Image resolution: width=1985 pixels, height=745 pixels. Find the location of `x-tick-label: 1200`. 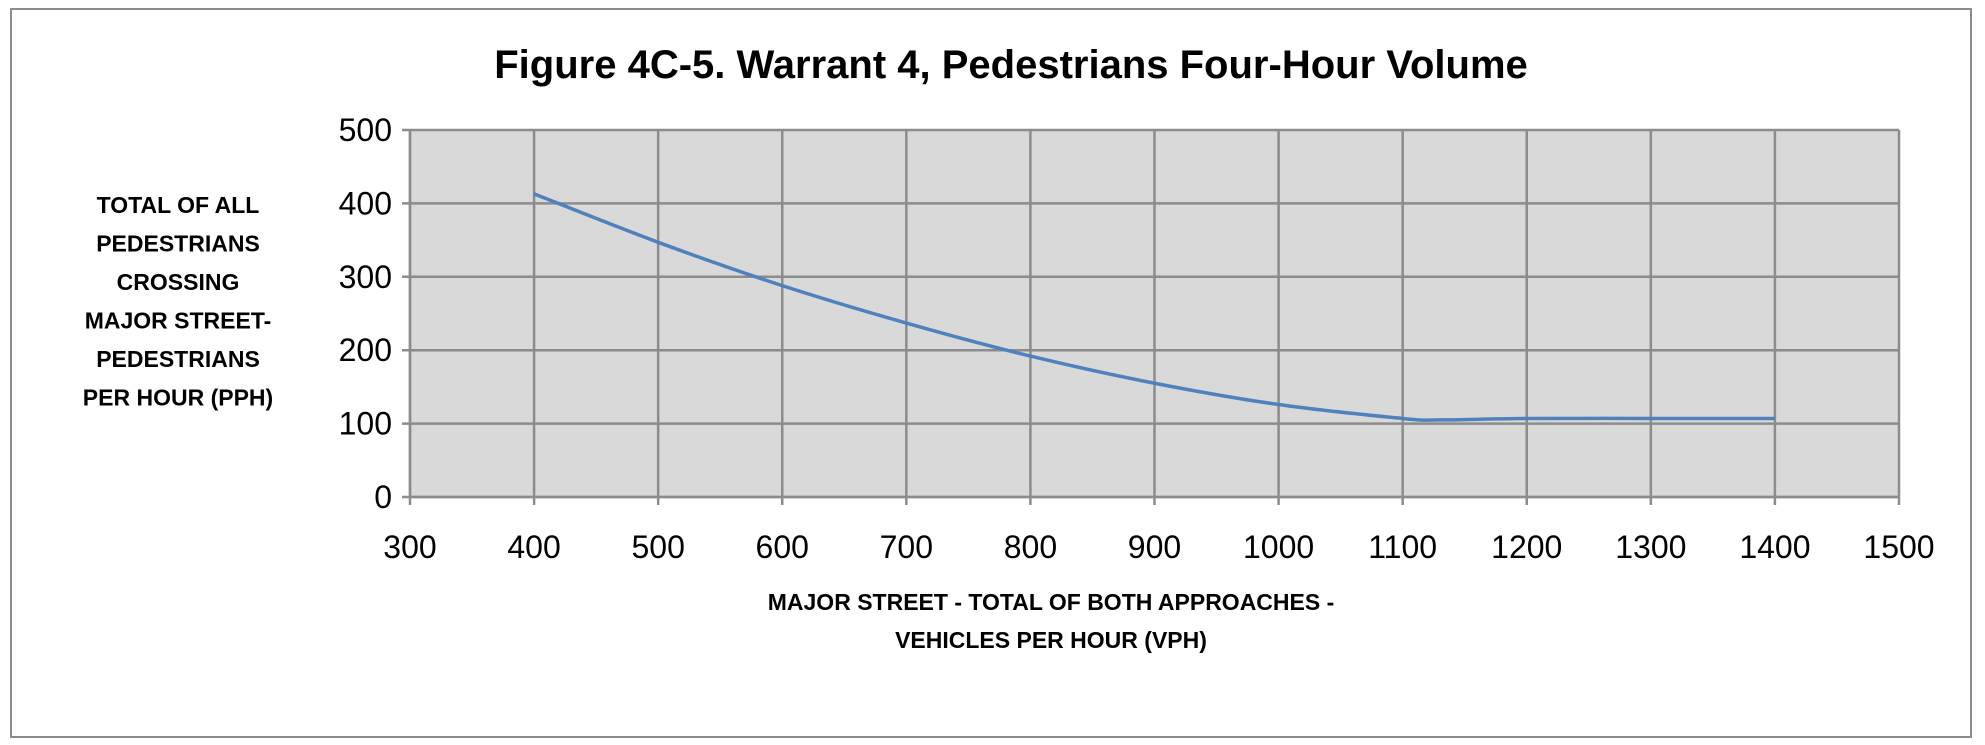

x-tick-label: 1200 is located at coordinates (1526, 547).